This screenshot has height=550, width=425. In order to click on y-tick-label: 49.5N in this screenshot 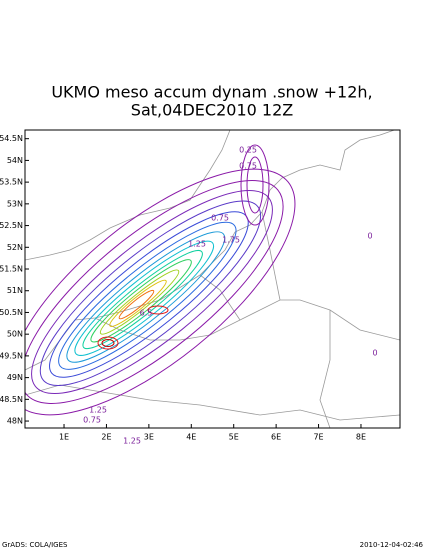, I will do `click(11, 355)`.